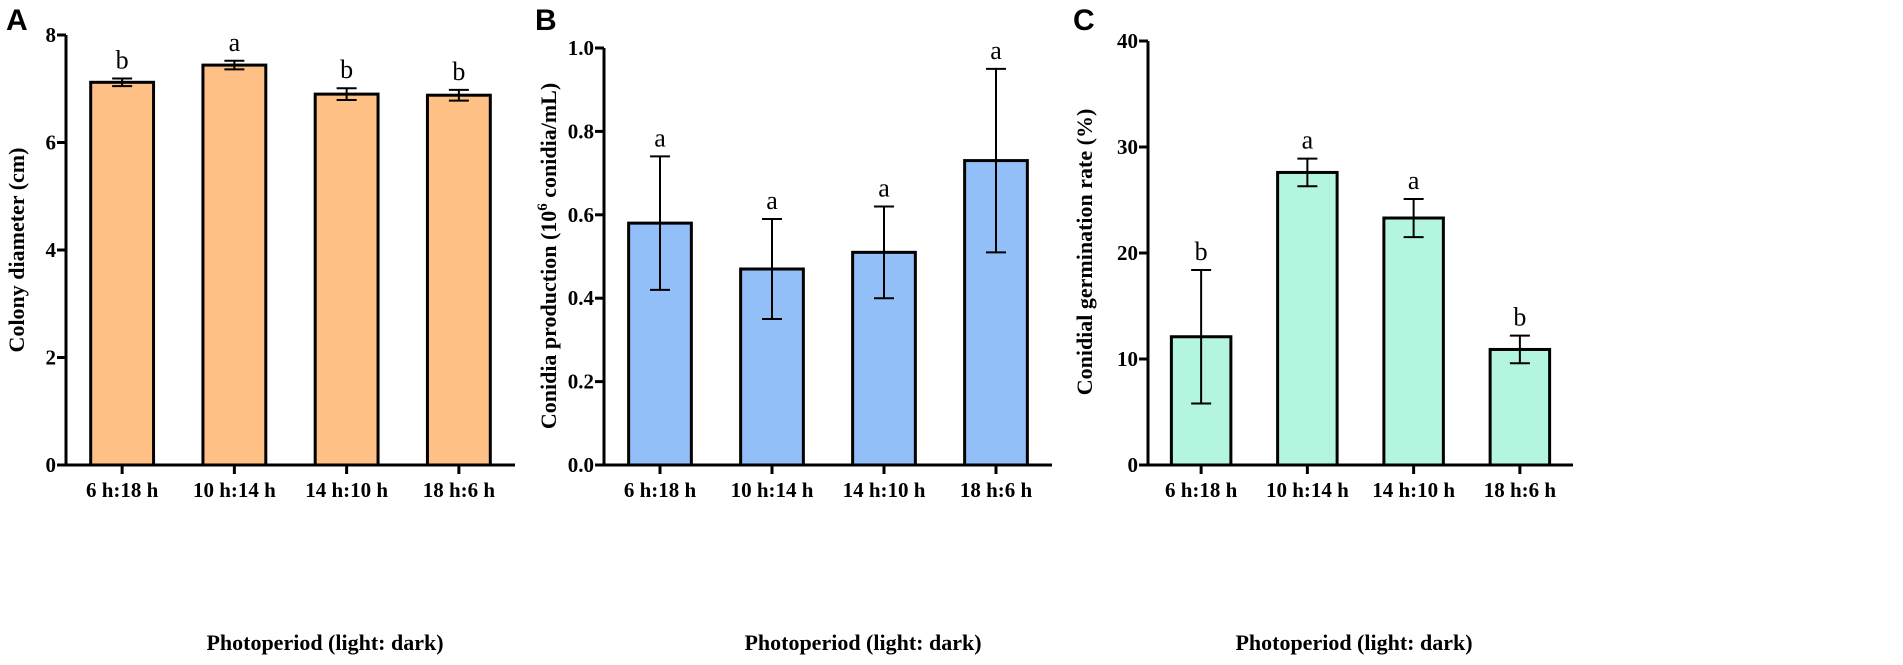 The height and width of the screenshot is (665, 1903). What do you see at coordinates (1414, 180) in the screenshot?
I see `significance-label-c-3: a` at bounding box center [1414, 180].